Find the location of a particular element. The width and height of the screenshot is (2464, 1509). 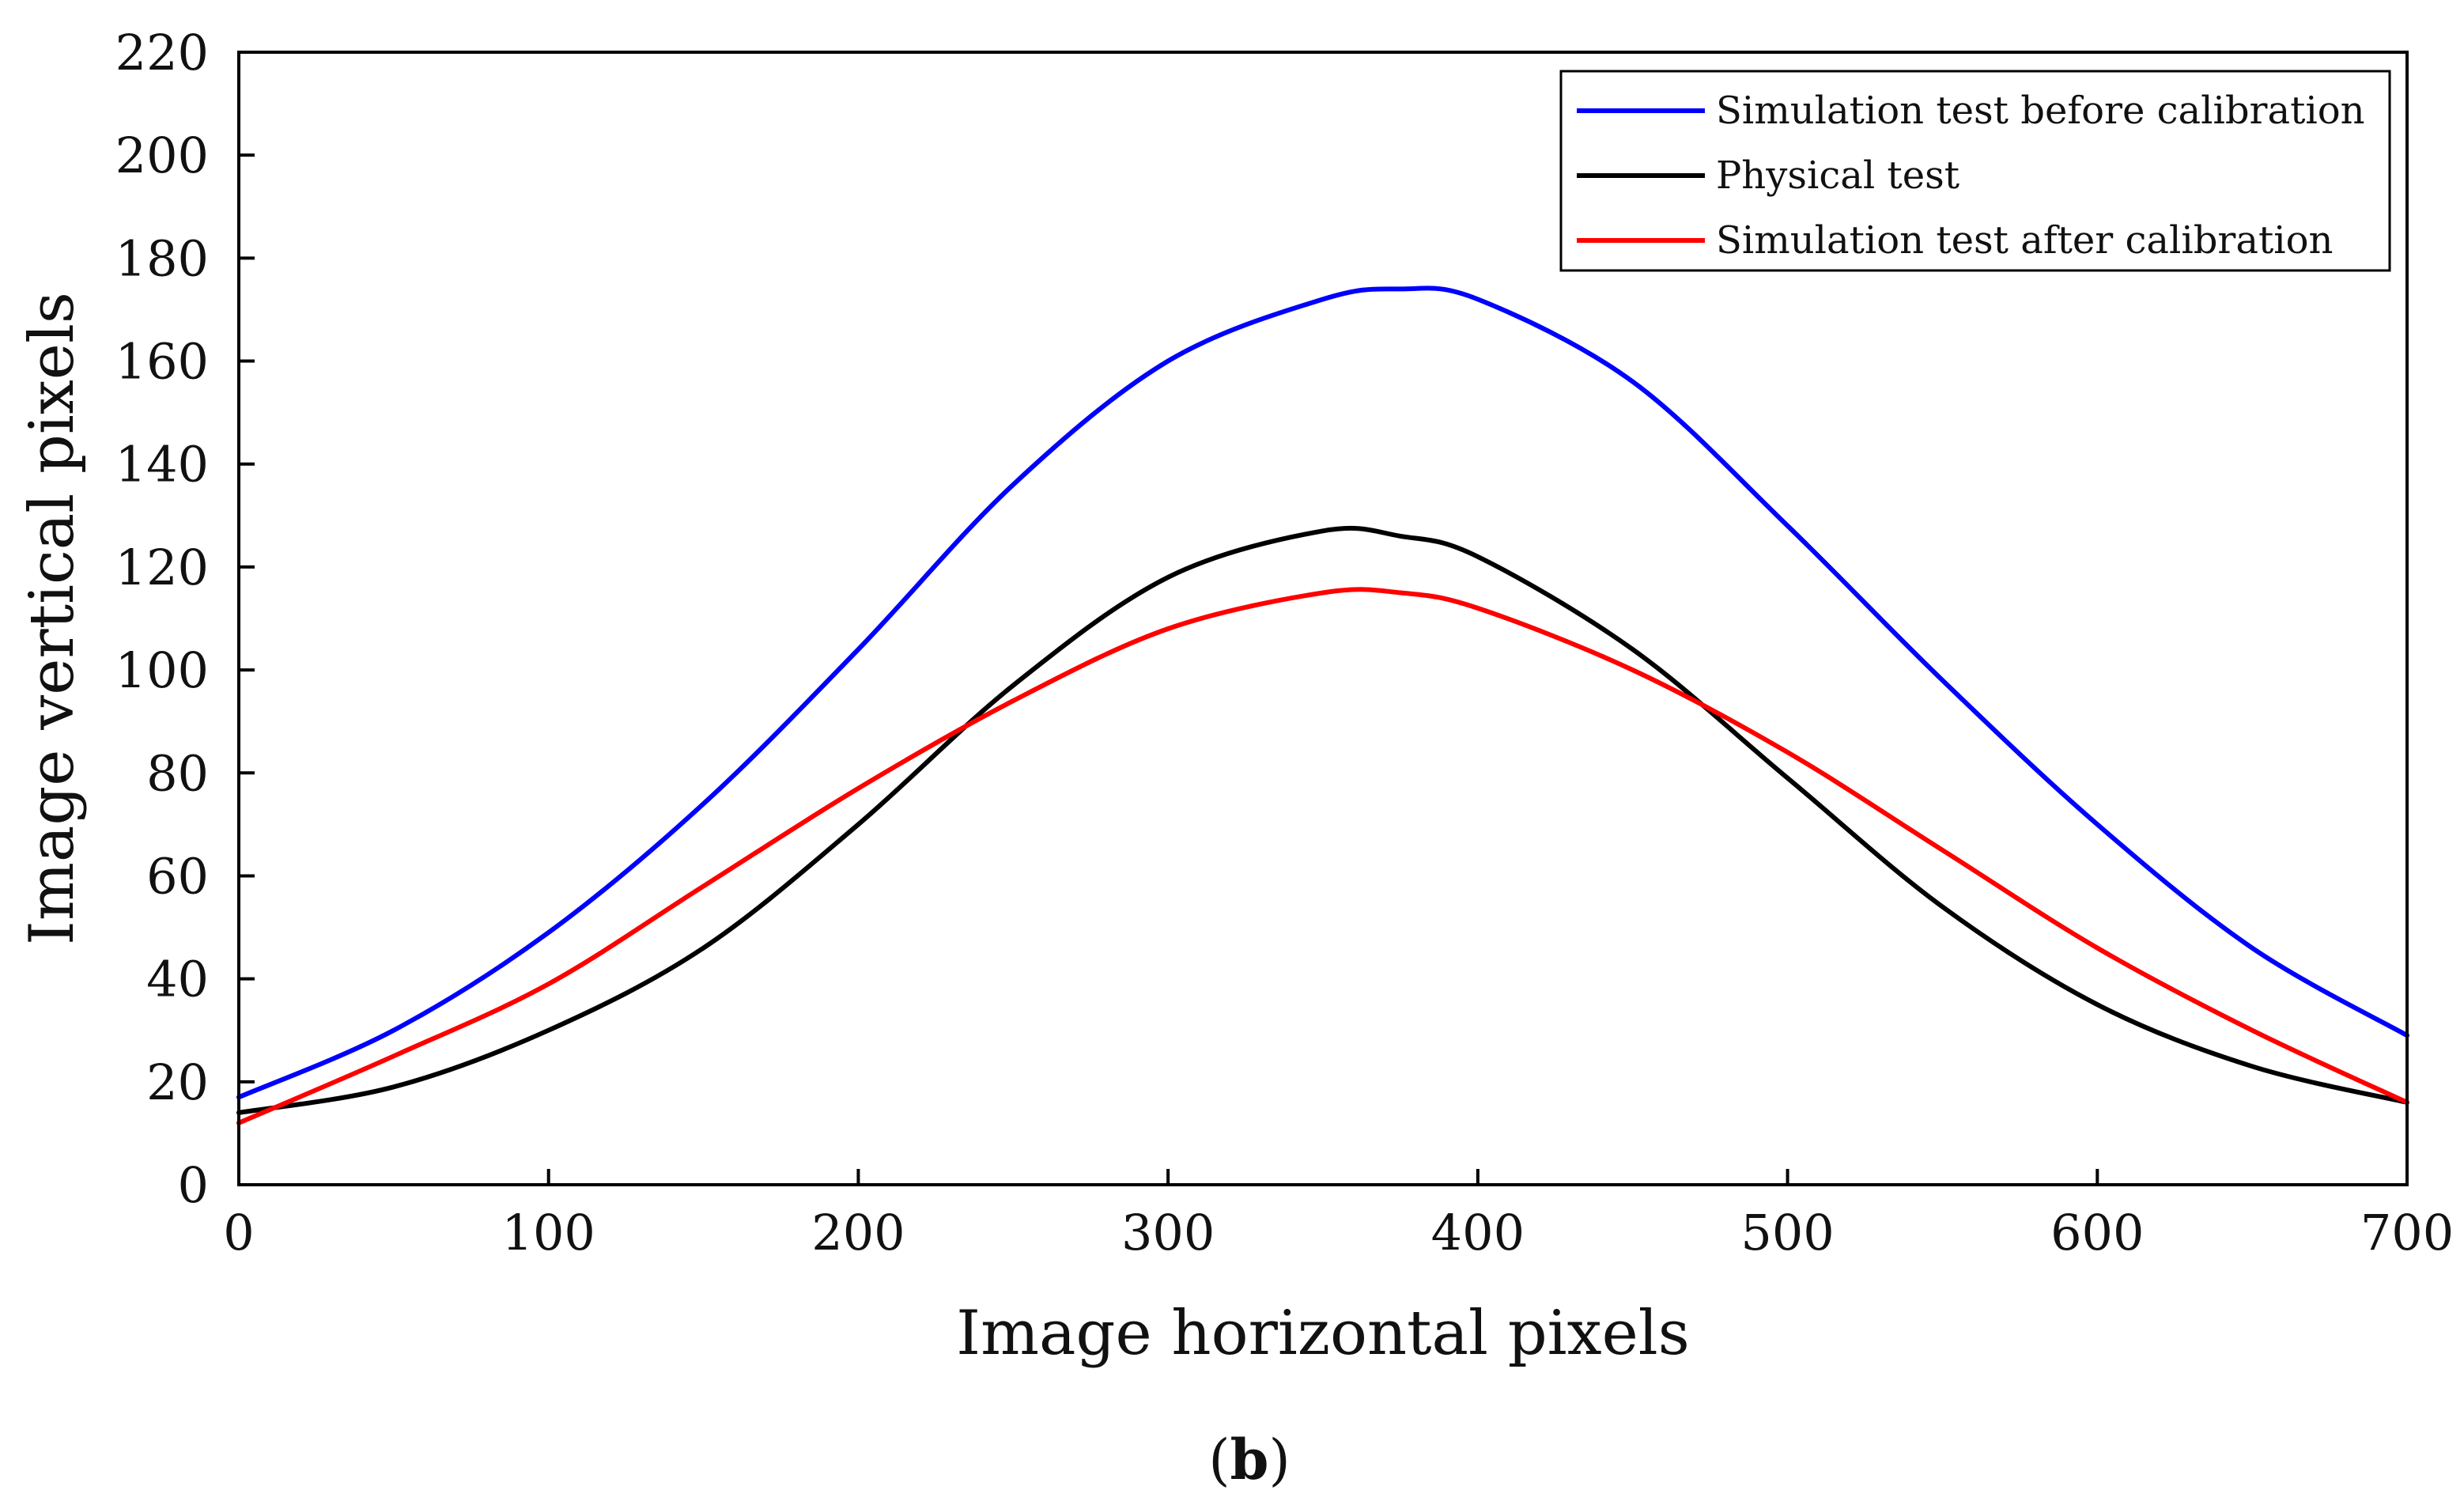

x-tick-label: 0 is located at coordinates (238, 1232).